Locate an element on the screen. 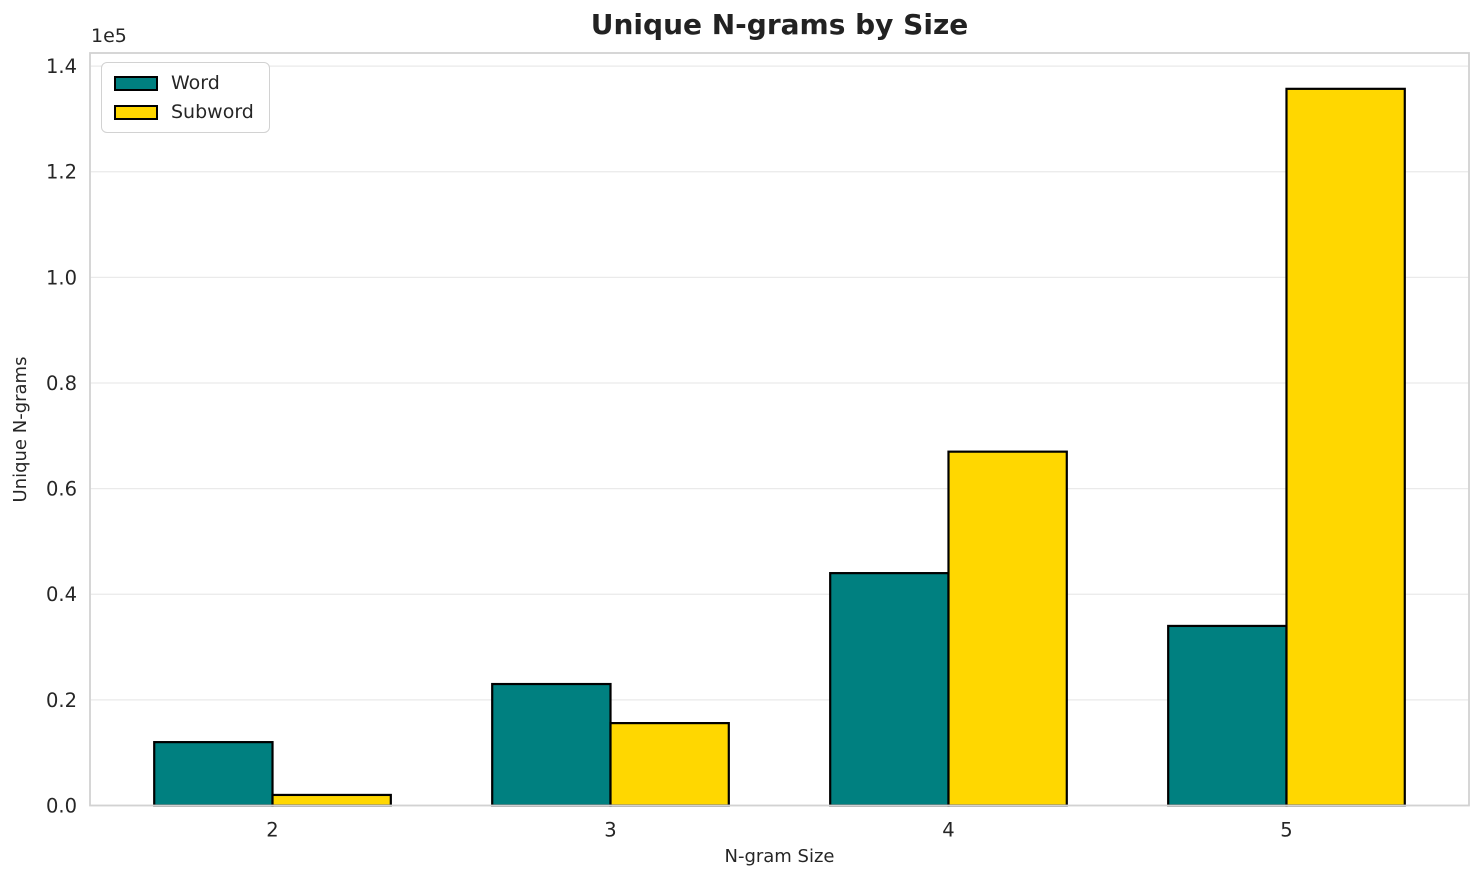 This screenshot has width=1484, height=885. x-tick-label: 4 is located at coordinates (948, 830).